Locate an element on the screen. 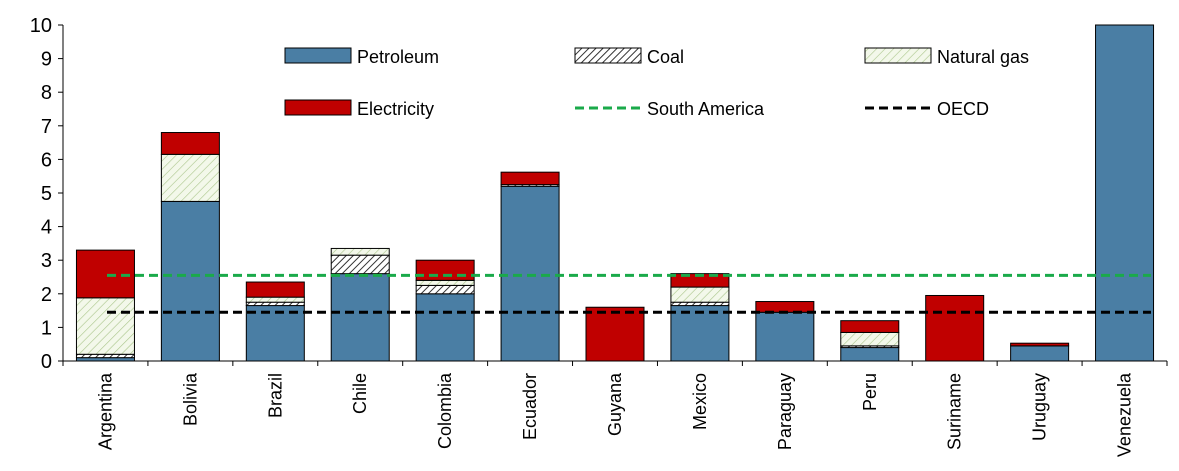  bar-segment-colombia-electricity is located at coordinates (445, 270).